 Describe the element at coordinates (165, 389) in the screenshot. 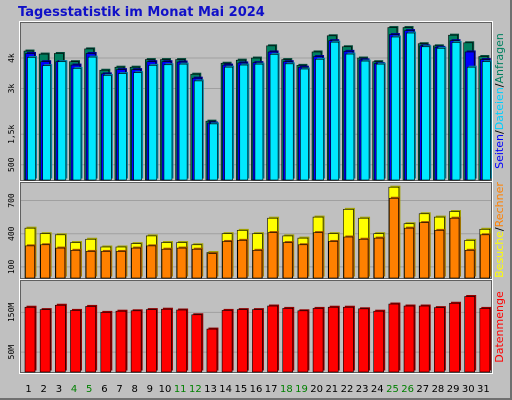

I see `x-tick-label: 10` at that location.